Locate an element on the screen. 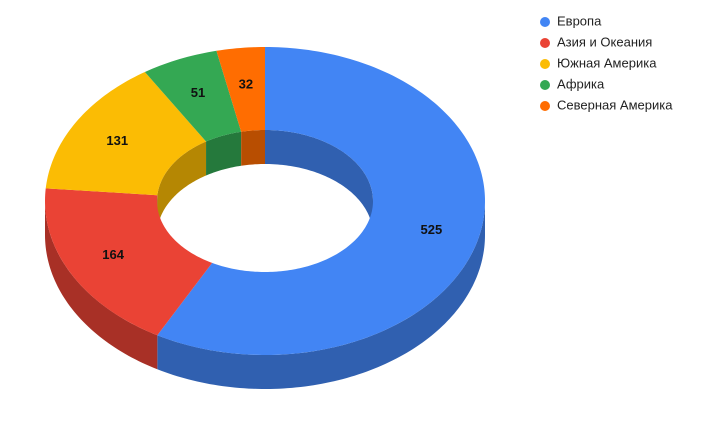 This screenshot has width=710, height=440. legend-label: Африка is located at coordinates (581, 83).